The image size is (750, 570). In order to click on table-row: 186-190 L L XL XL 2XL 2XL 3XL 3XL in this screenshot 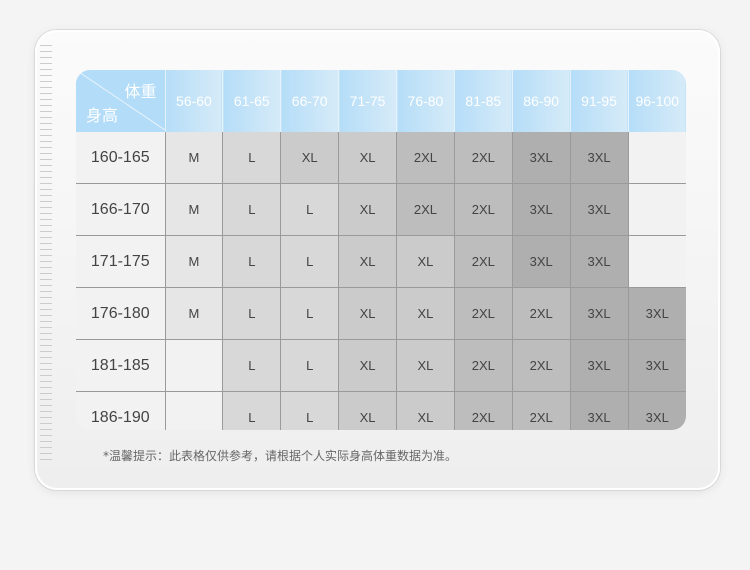, I will do `click(381, 410)`.